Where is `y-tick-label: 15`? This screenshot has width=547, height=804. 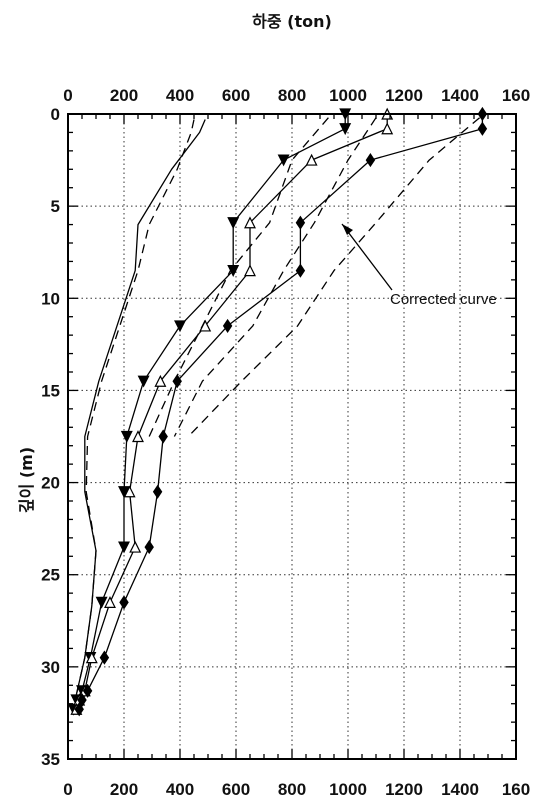
y-tick-label: 15 is located at coordinates (50, 390).